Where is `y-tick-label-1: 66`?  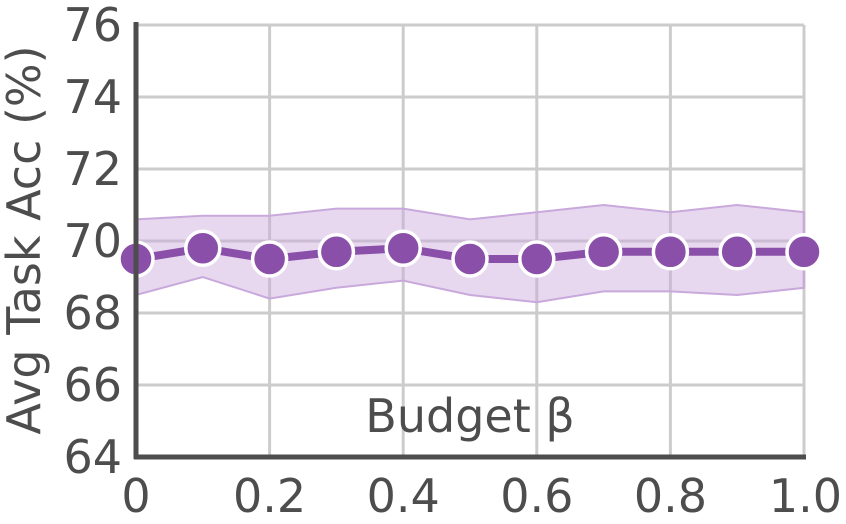 y-tick-label-1: 66 is located at coordinates (92, 385).